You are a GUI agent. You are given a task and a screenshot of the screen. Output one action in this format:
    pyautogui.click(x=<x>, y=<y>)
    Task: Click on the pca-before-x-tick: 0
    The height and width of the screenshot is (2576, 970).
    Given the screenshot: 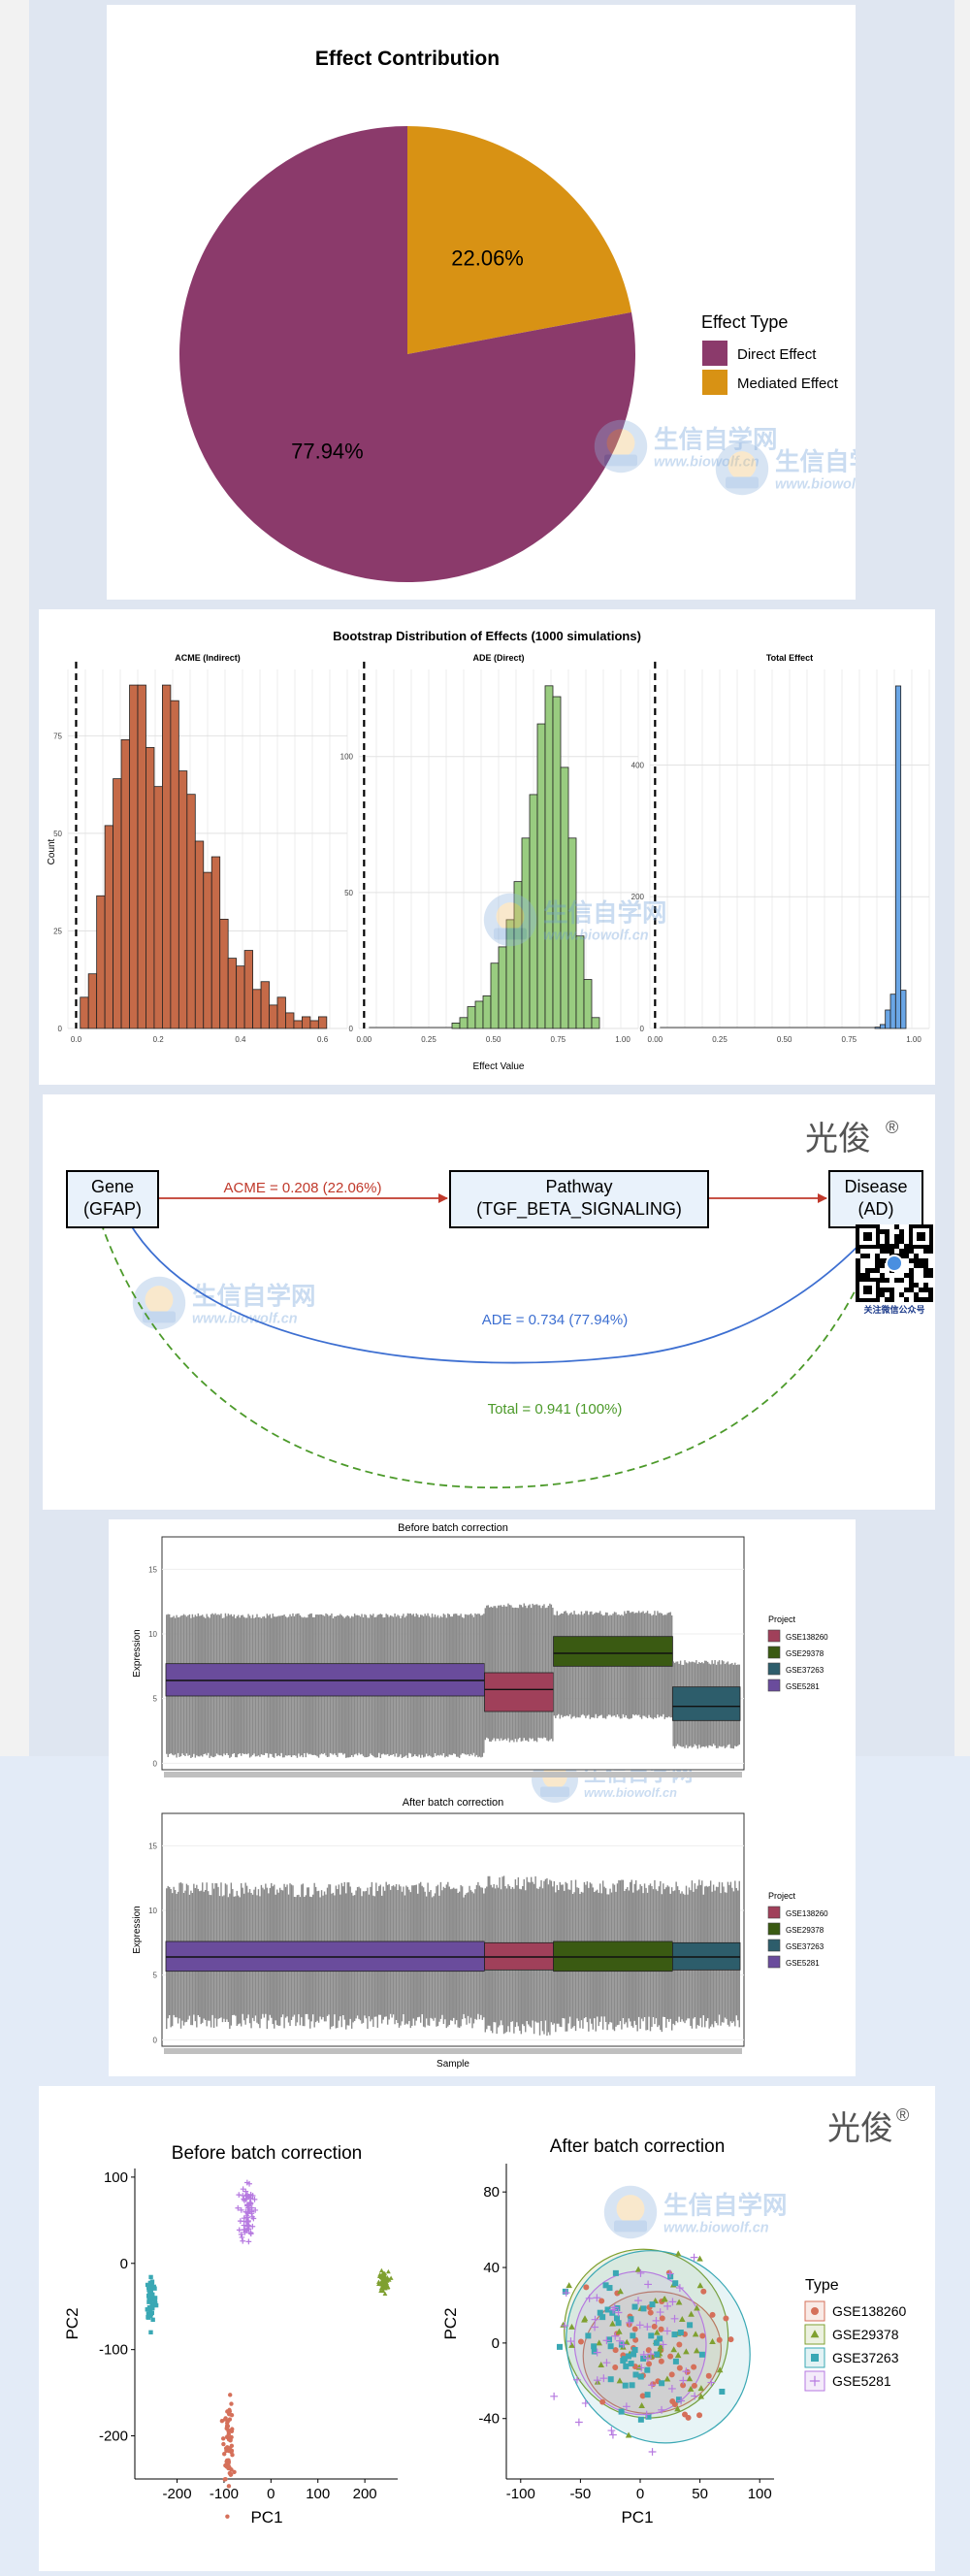 What is the action you would take?
    pyautogui.click(x=271, y=2494)
    